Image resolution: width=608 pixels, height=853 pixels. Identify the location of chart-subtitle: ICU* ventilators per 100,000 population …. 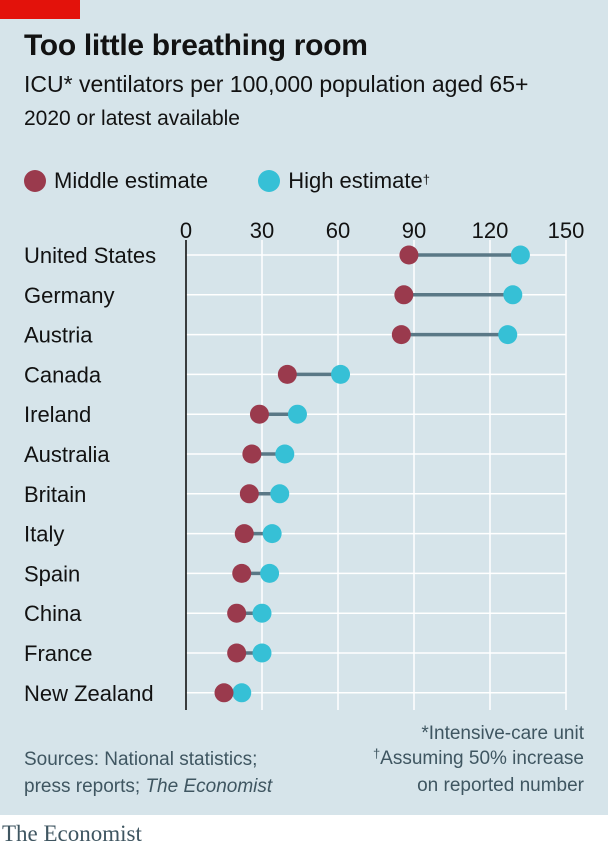
(276, 84).